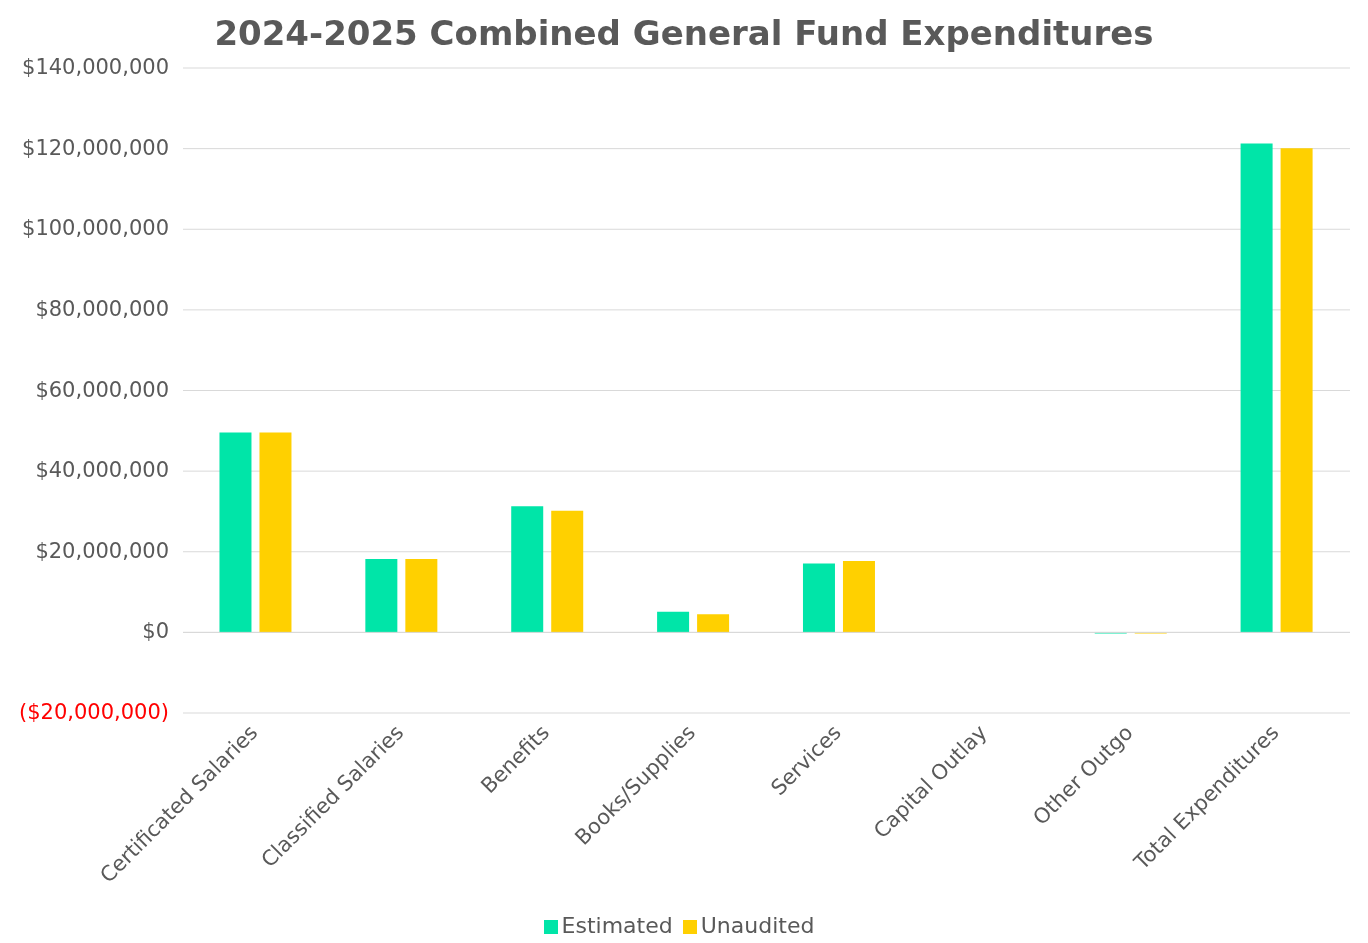 The image size is (1368, 943). I want to click on y-tick-label: $40,000,000, so click(102, 470).